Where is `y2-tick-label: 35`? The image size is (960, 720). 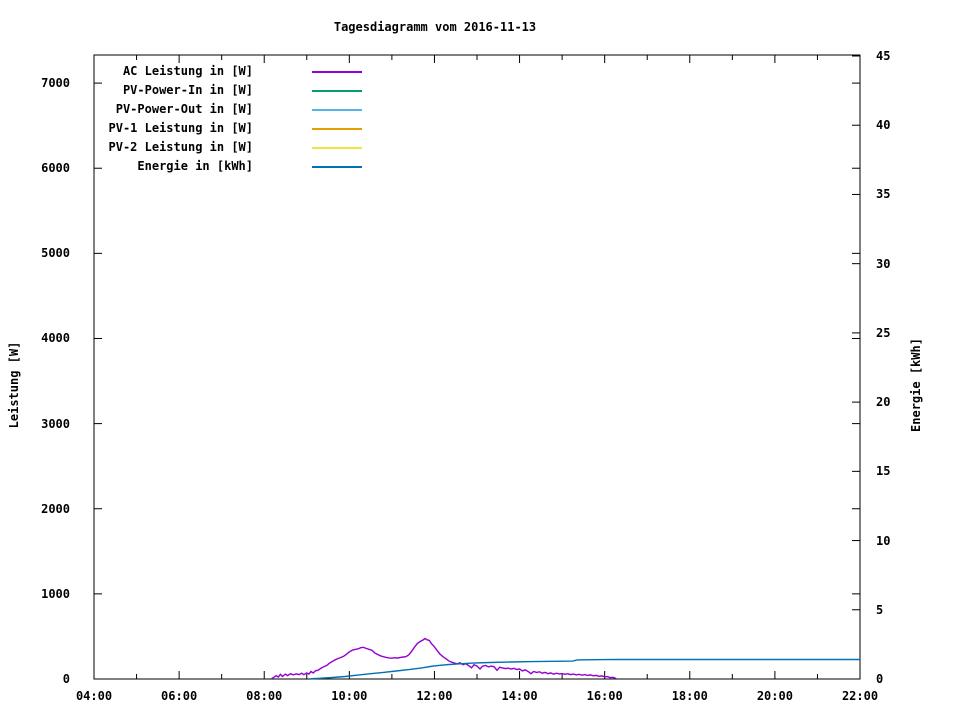 y2-tick-label: 35 is located at coordinates (883, 194).